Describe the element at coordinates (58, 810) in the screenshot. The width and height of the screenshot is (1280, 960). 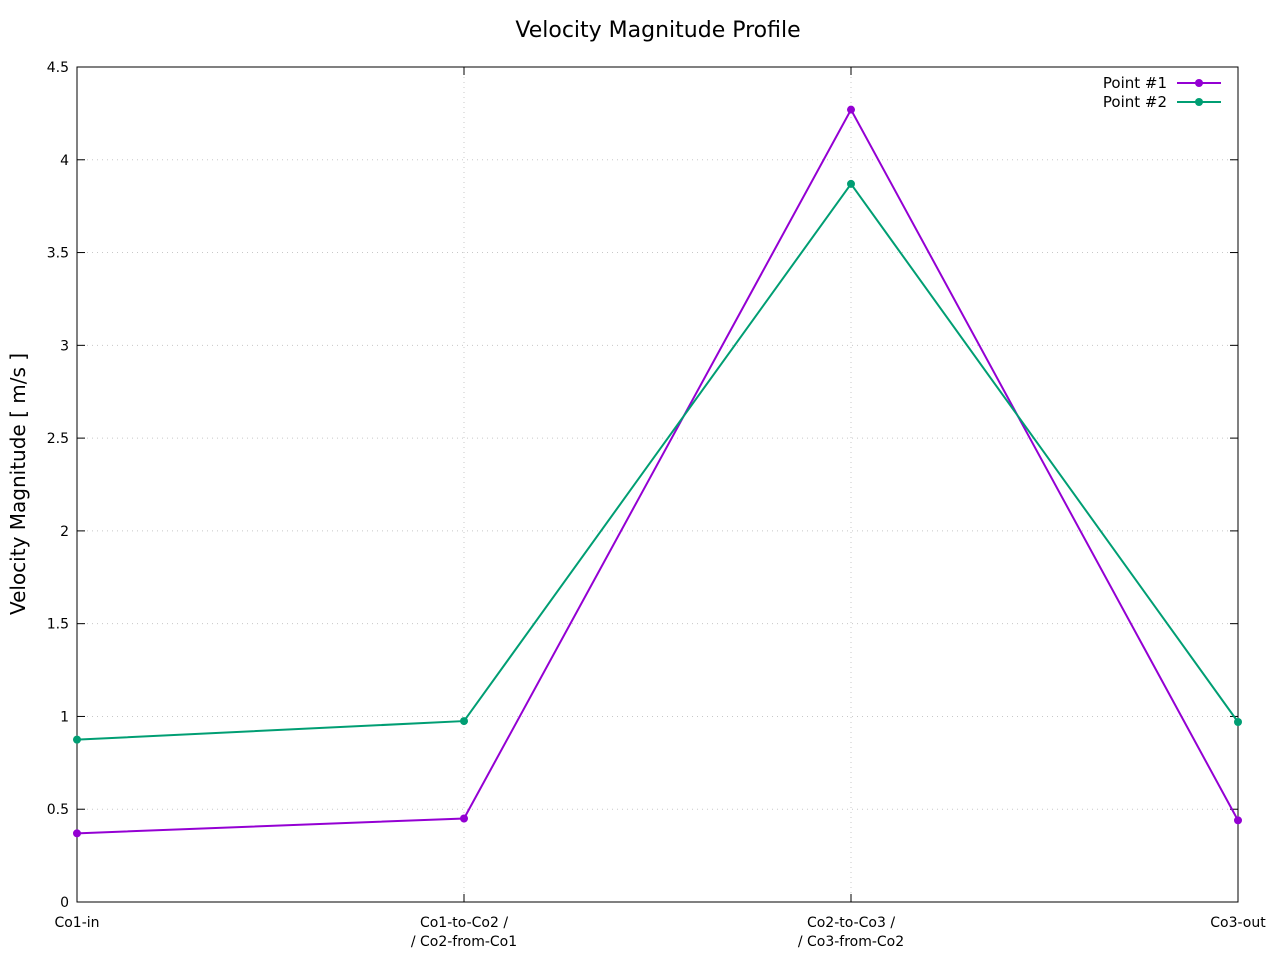
I see `y-tick-label: 0.5` at that location.